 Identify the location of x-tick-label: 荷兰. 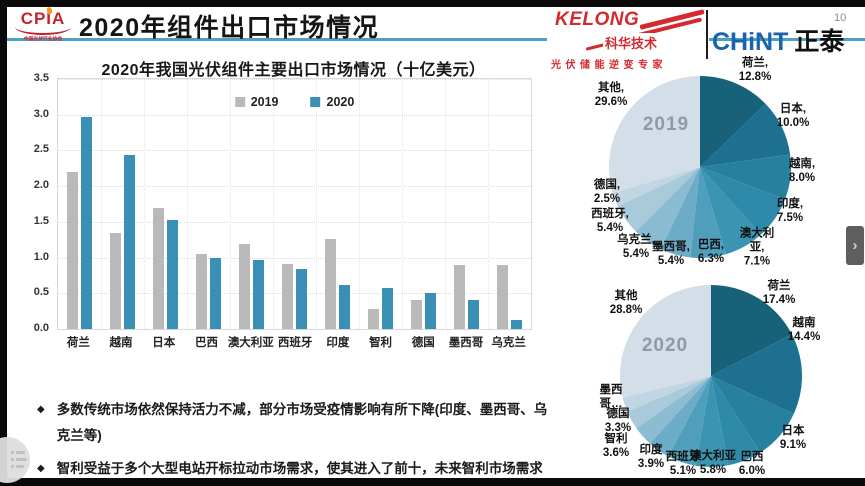
(78, 343).